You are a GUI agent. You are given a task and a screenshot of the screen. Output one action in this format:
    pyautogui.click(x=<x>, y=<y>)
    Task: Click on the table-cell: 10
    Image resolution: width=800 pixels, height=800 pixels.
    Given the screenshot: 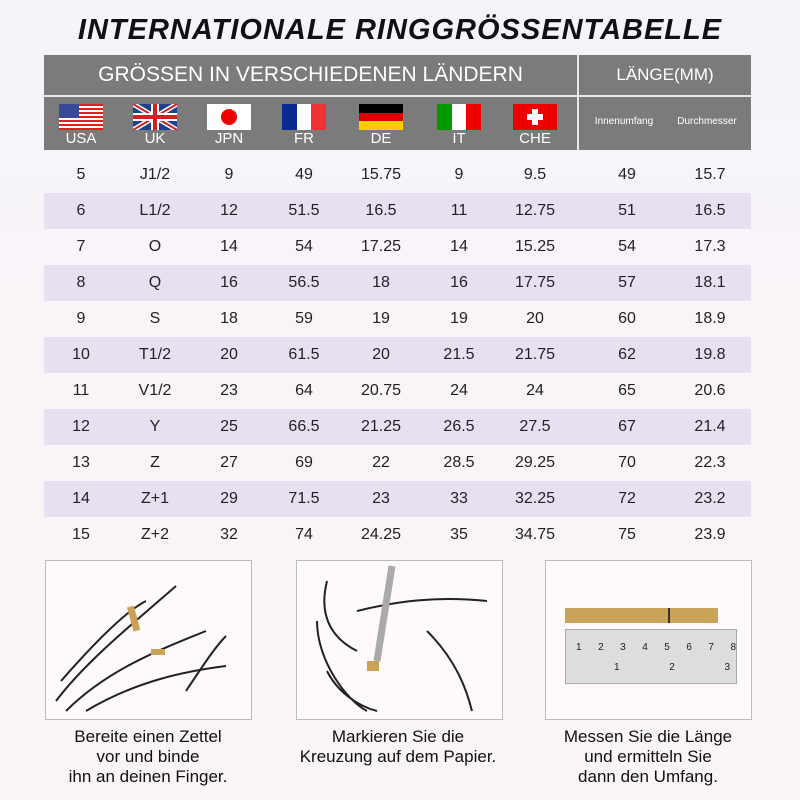 What is the action you would take?
    pyautogui.click(x=81, y=354)
    